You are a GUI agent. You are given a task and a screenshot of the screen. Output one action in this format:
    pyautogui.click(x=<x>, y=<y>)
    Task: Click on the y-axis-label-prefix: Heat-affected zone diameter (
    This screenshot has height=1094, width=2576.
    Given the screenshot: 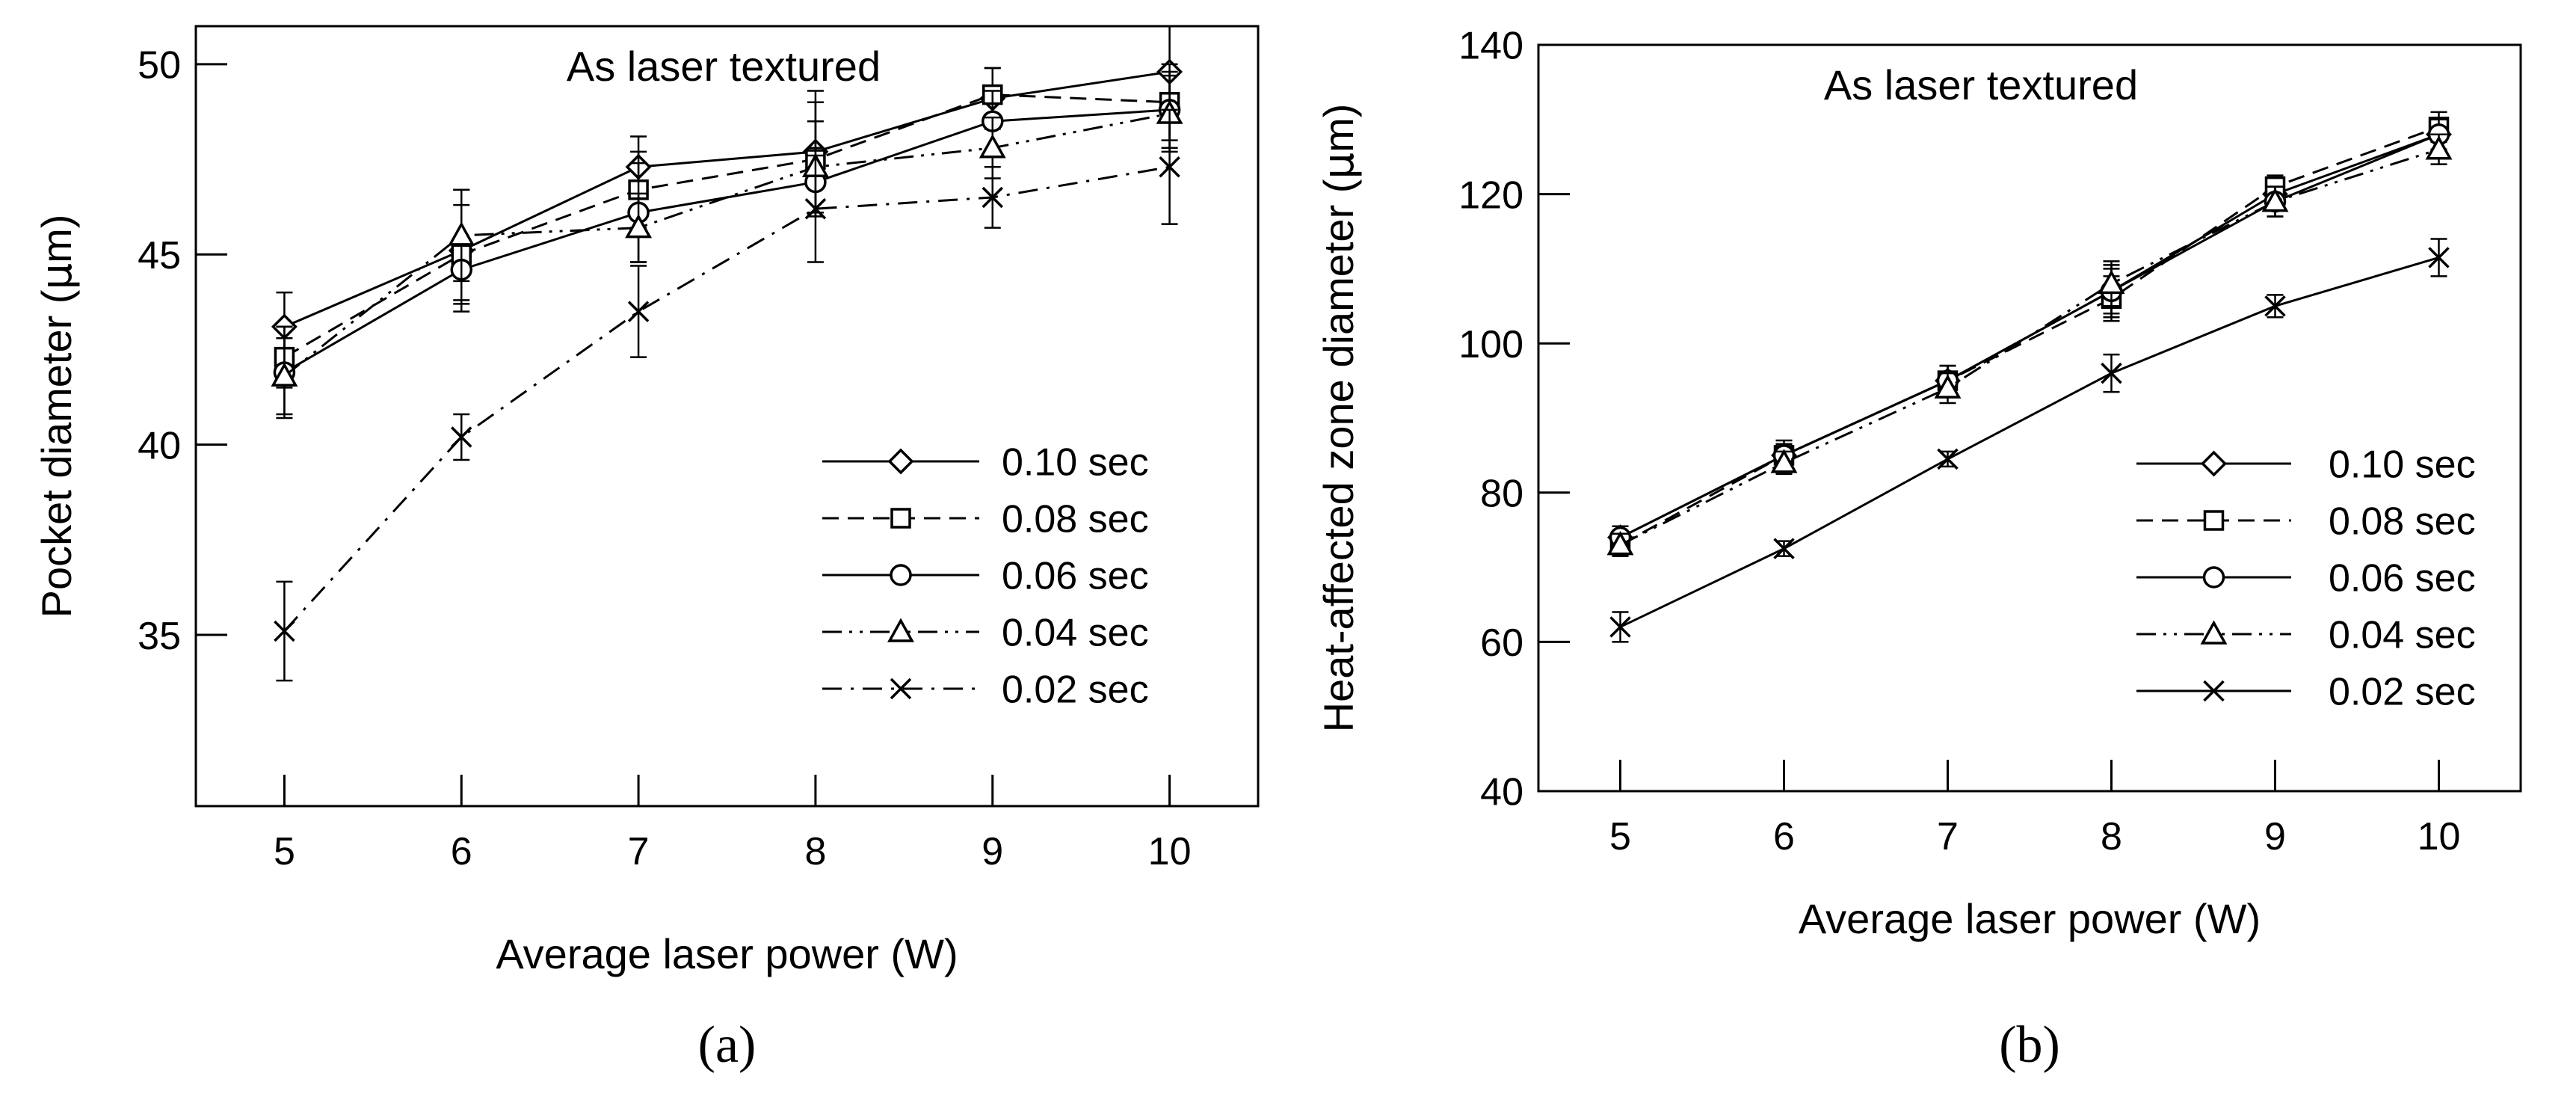 What is the action you would take?
    pyautogui.click(x=1338, y=455)
    